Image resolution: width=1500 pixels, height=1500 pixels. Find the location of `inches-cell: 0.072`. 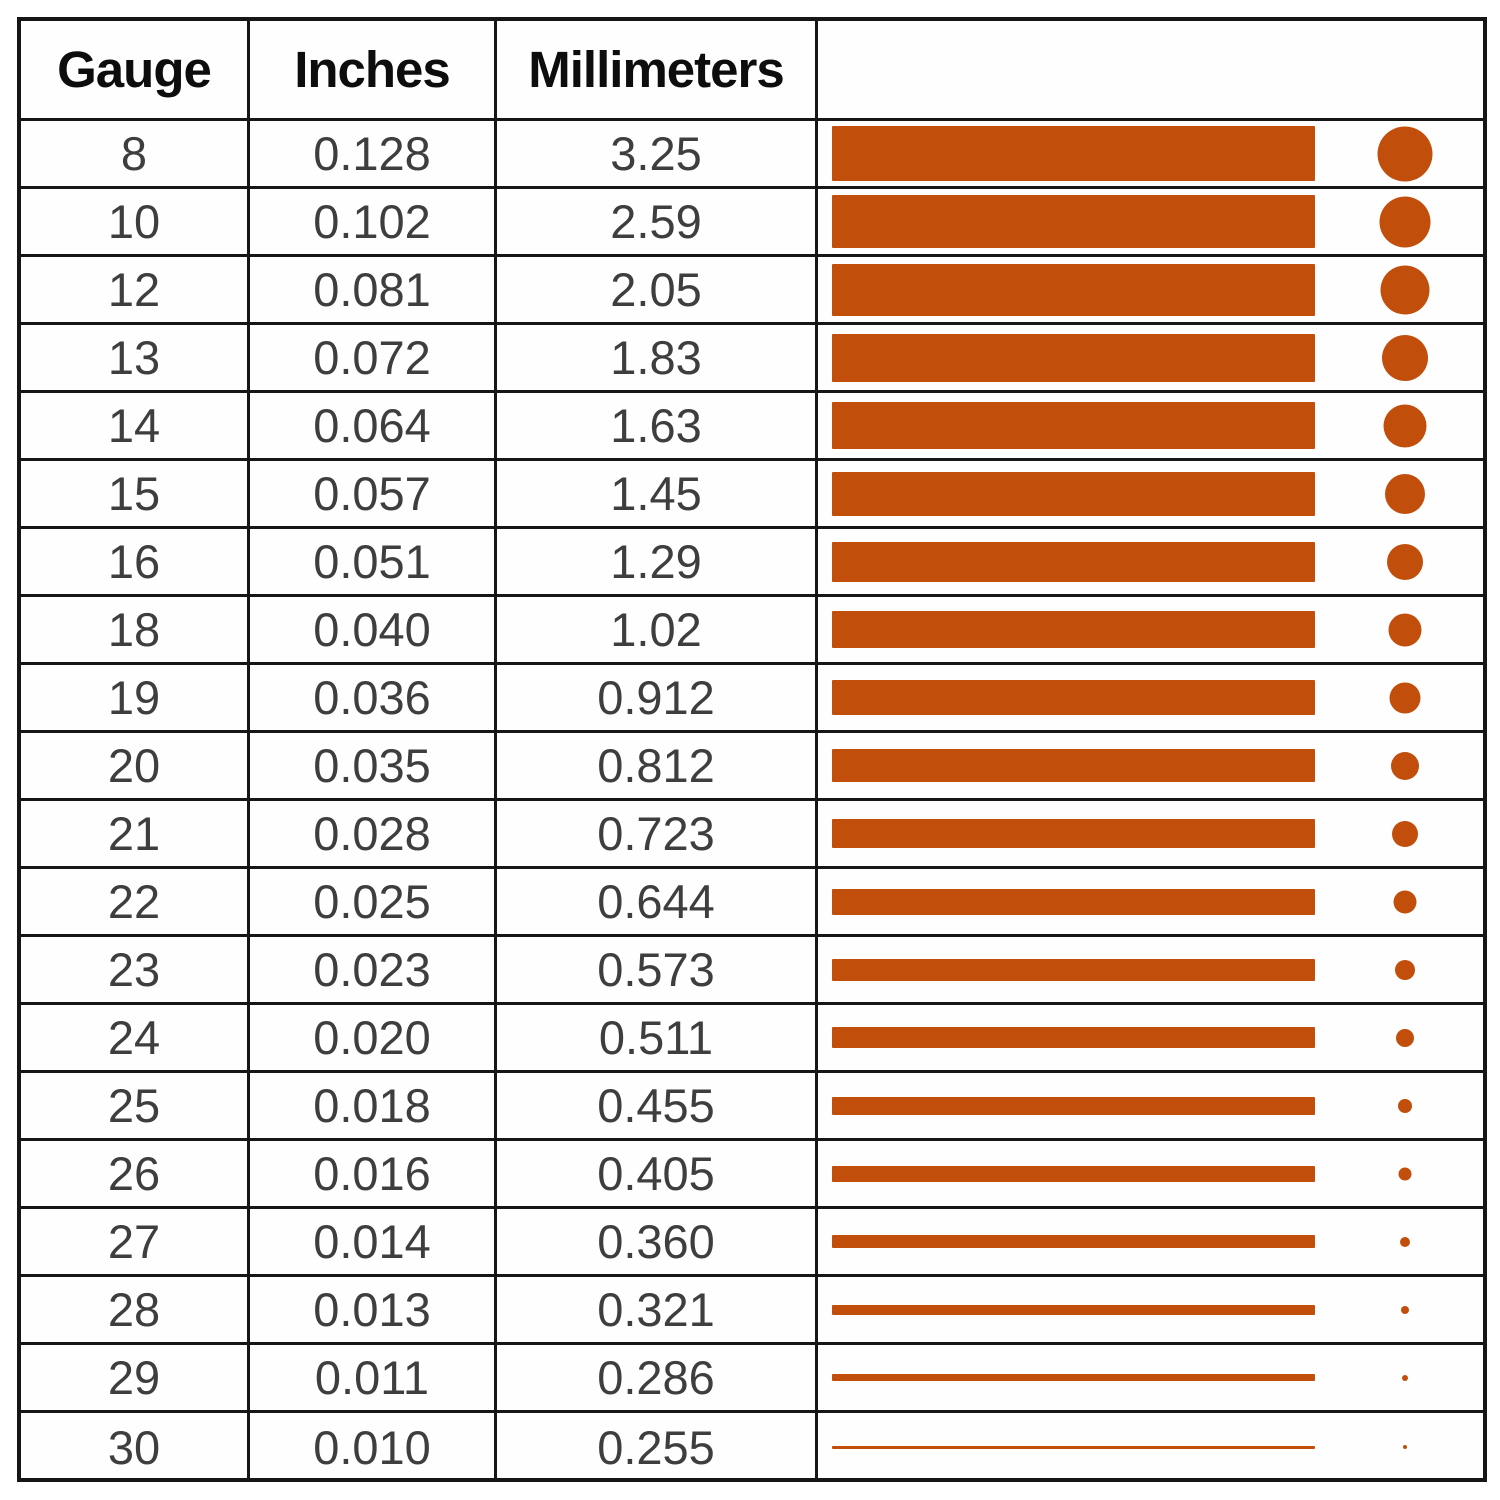

inches-cell: 0.072 is located at coordinates (373, 357).